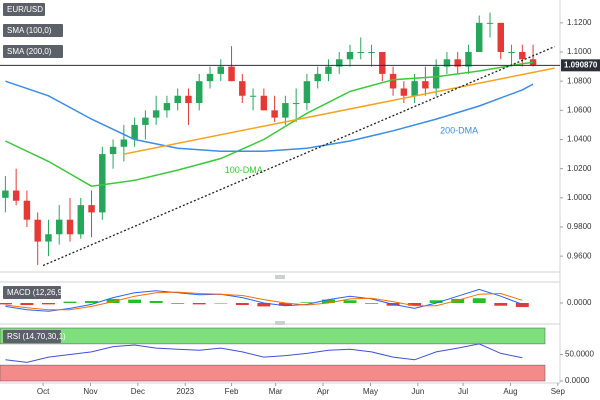 Image resolution: width=600 pixels, height=400 pixels. What do you see at coordinates (276, 391) in the screenshot?
I see `x-tick-label: Mar` at bounding box center [276, 391].